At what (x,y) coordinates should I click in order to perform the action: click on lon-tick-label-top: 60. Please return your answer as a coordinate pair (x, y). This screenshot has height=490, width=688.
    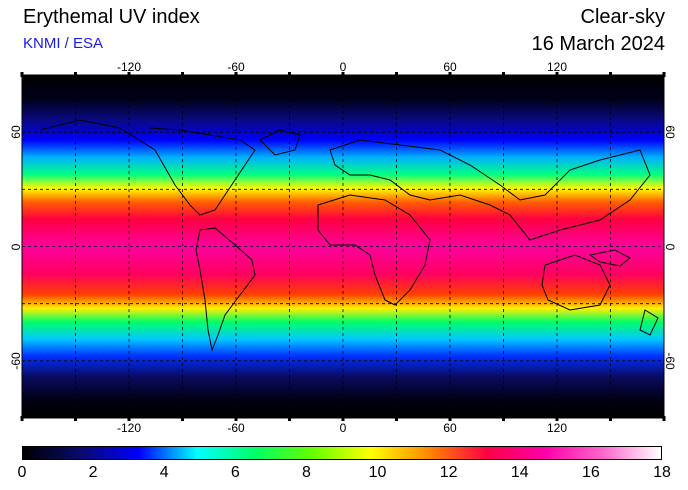
    Looking at the image, I should click on (450, 67).